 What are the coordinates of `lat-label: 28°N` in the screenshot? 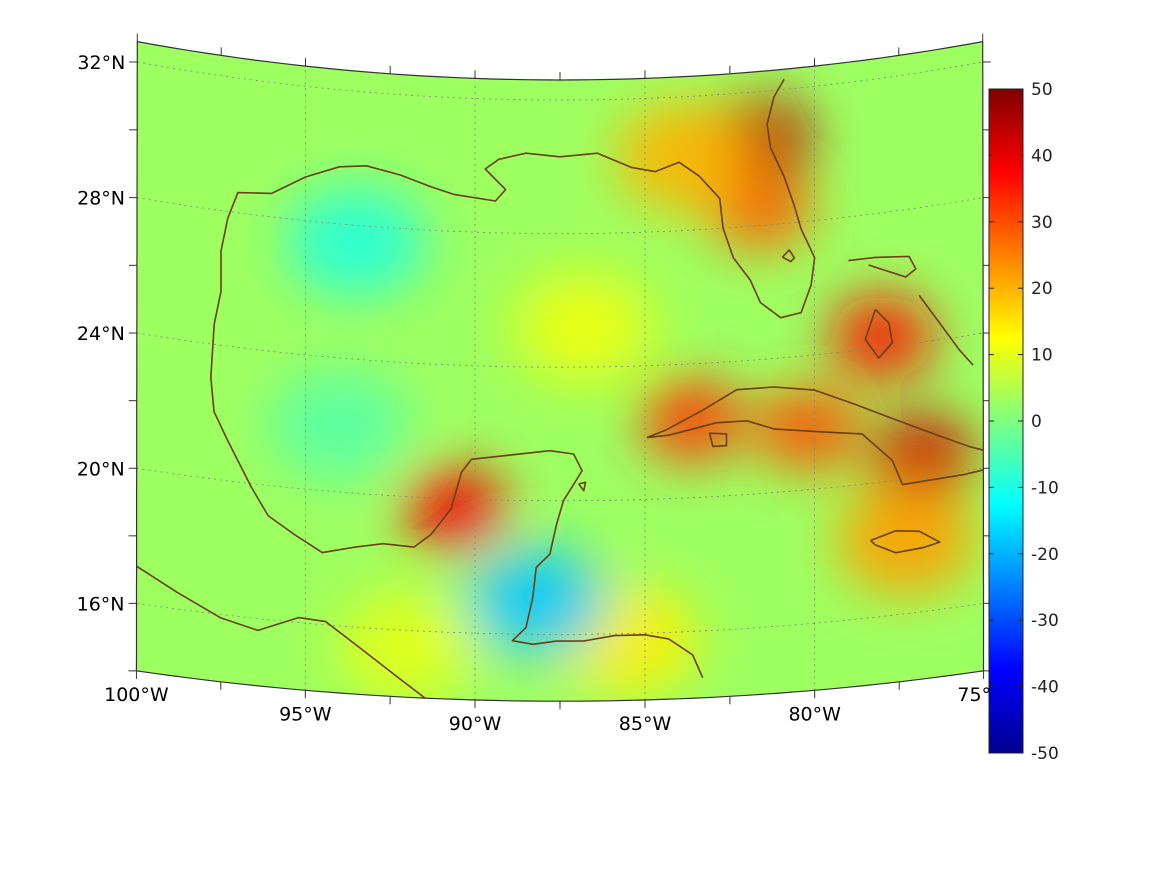 It's located at (101, 199).